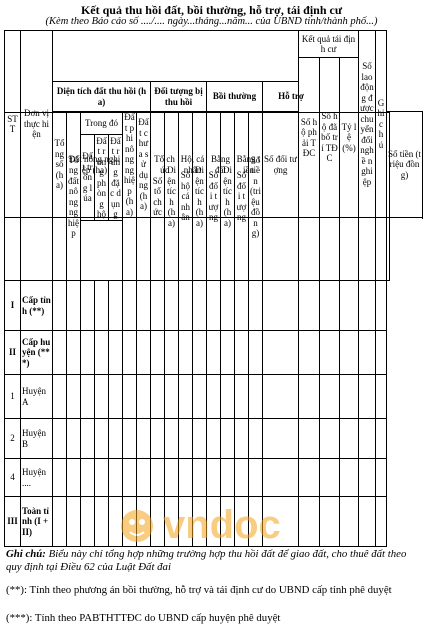 The height and width of the screenshot is (633, 423). I want to click on table-row: III Toàn tỉnh (I + II), so click(197, 521).